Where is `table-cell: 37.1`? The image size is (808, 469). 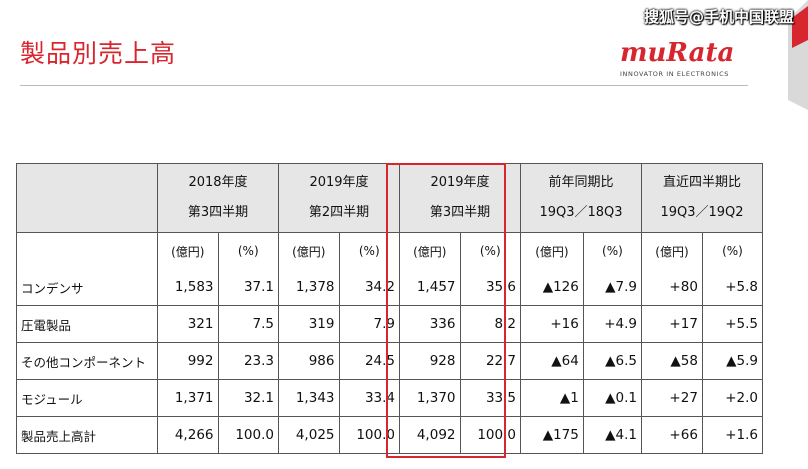 table-cell: 37.1 is located at coordinates (248, 287).